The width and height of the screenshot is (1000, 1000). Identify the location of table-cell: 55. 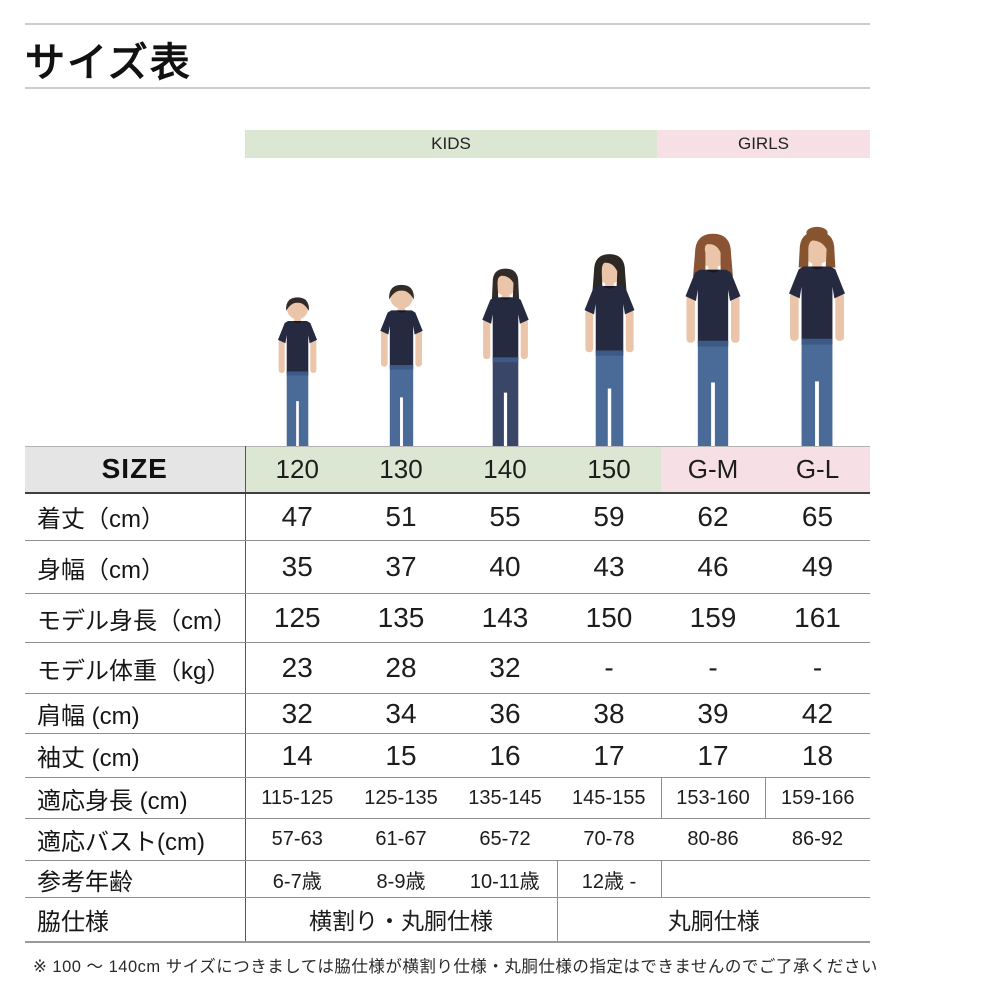
(505, 516).